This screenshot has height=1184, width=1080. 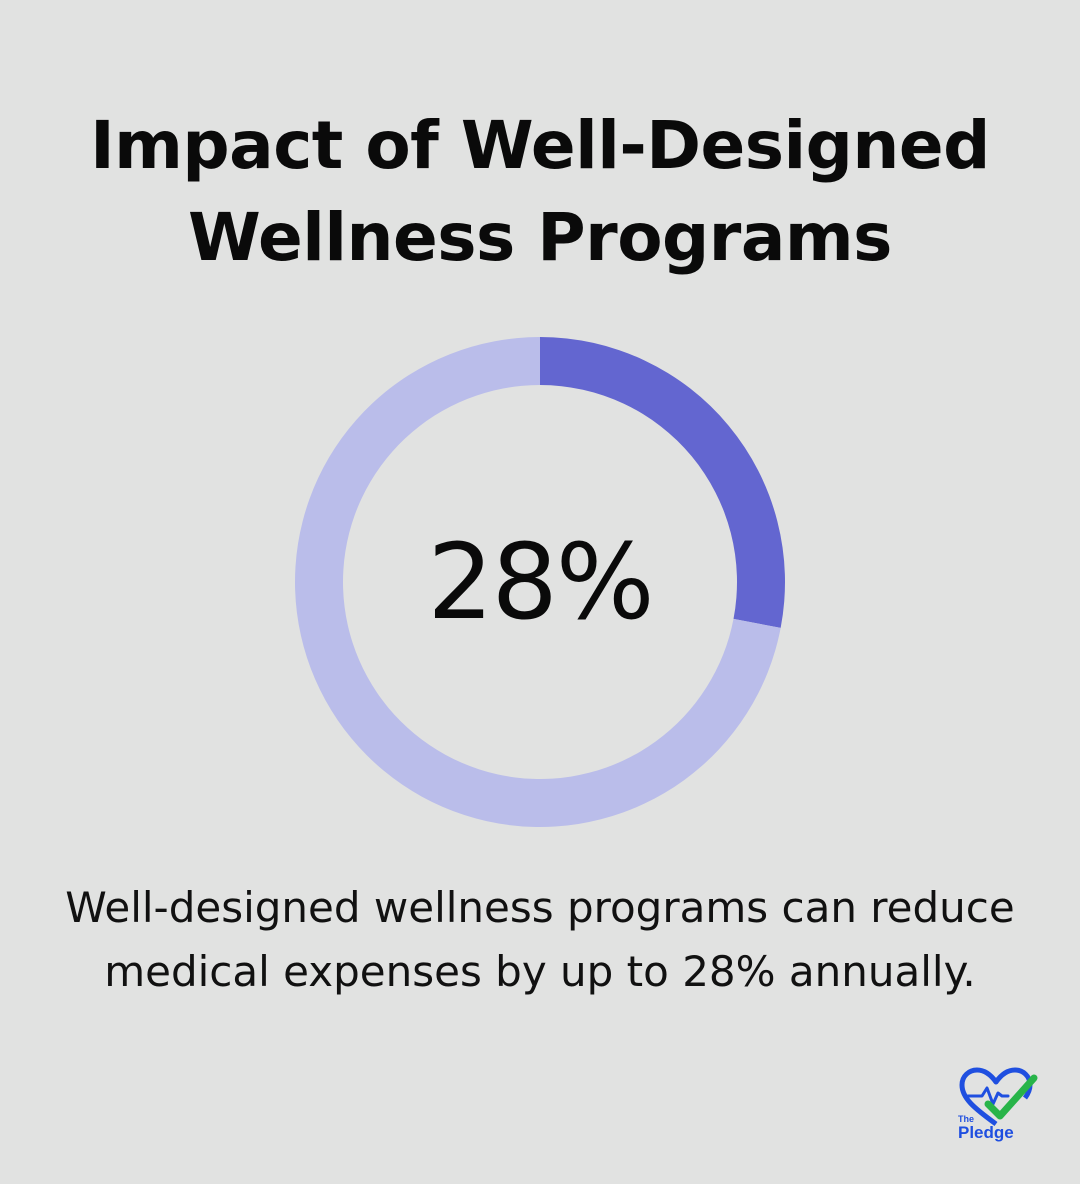 What do you see at coordinates (986, 1132) in the screenshot?
I see `logo-name-text: Pledge` at bounding box center [986, 1132].